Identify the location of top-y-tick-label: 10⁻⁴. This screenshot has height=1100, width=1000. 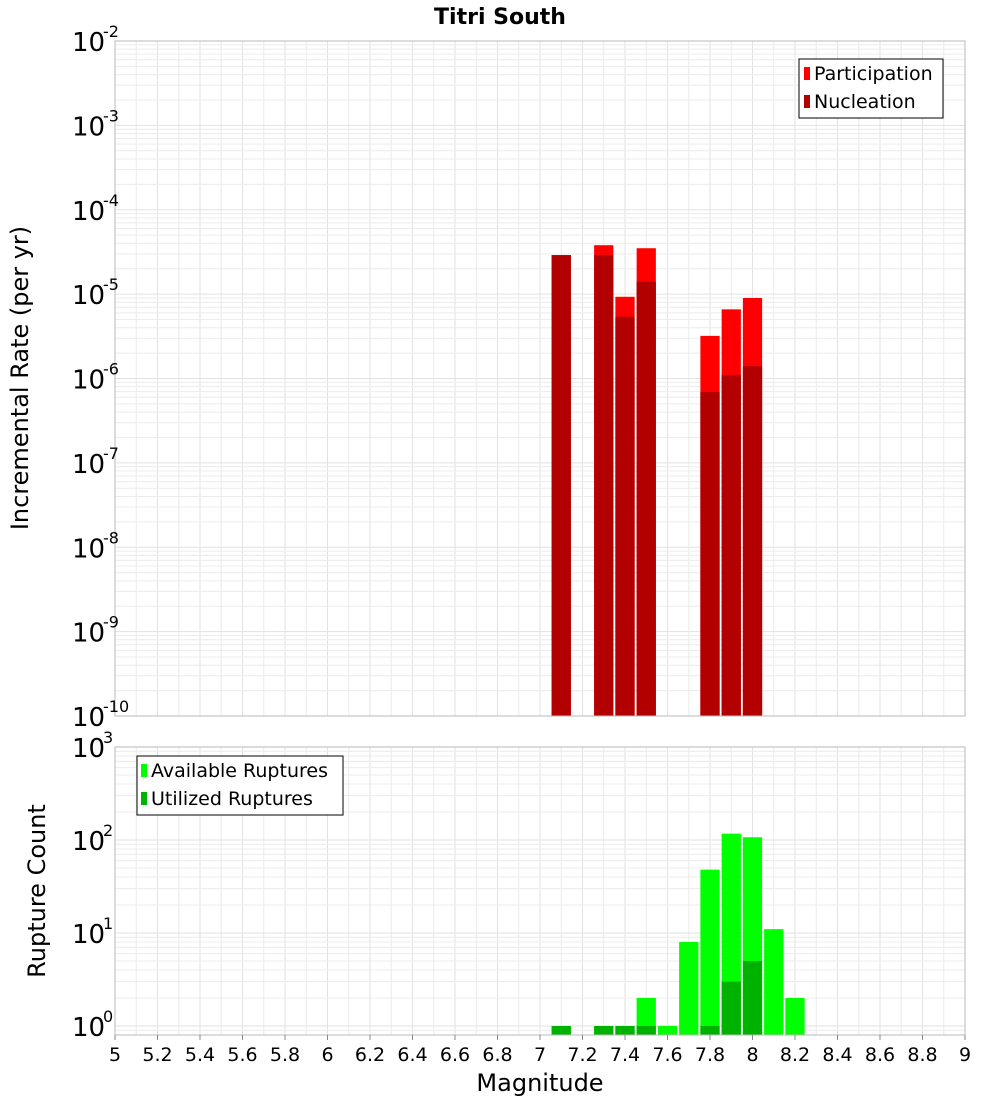
(95, 209).